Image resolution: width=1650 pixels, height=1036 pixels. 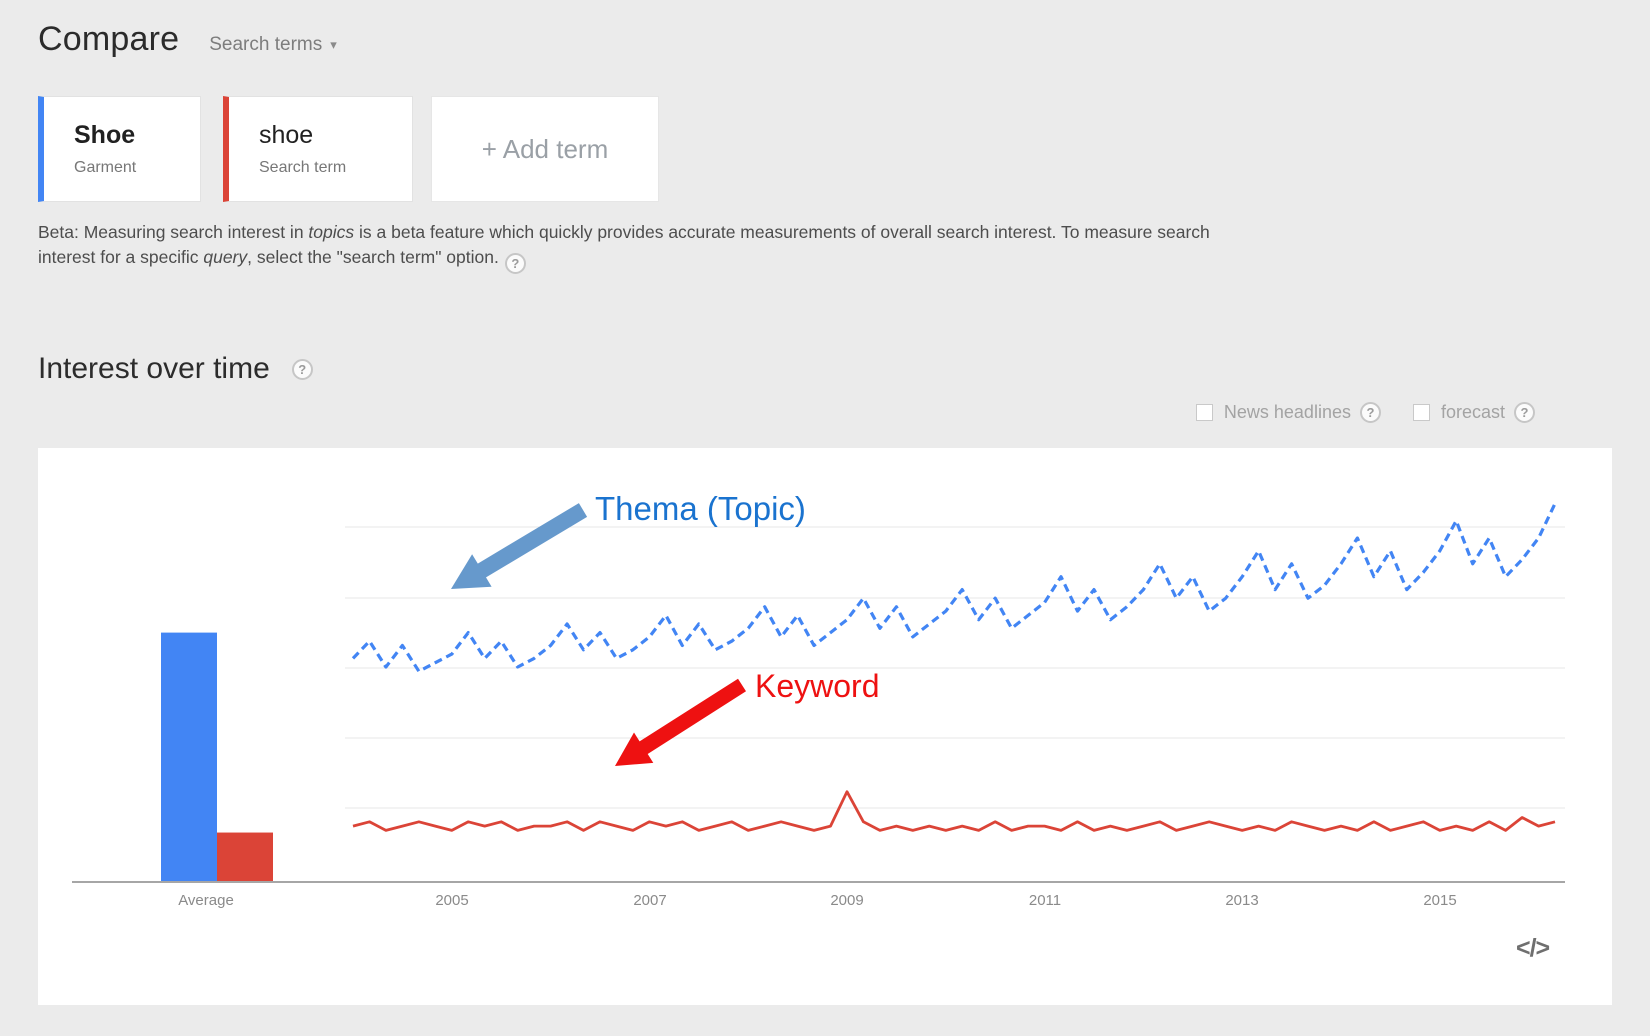 What do you see at coordinates (225, 257) in the screenshot?
I see `beta-italic-query: query` at bounding box center [225, 257].